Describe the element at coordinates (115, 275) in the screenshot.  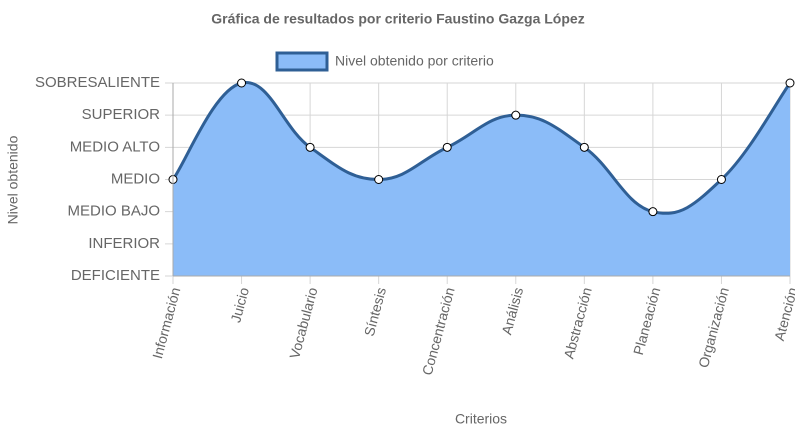
I see `y-tick-label: DEFICIENTE` at that location.